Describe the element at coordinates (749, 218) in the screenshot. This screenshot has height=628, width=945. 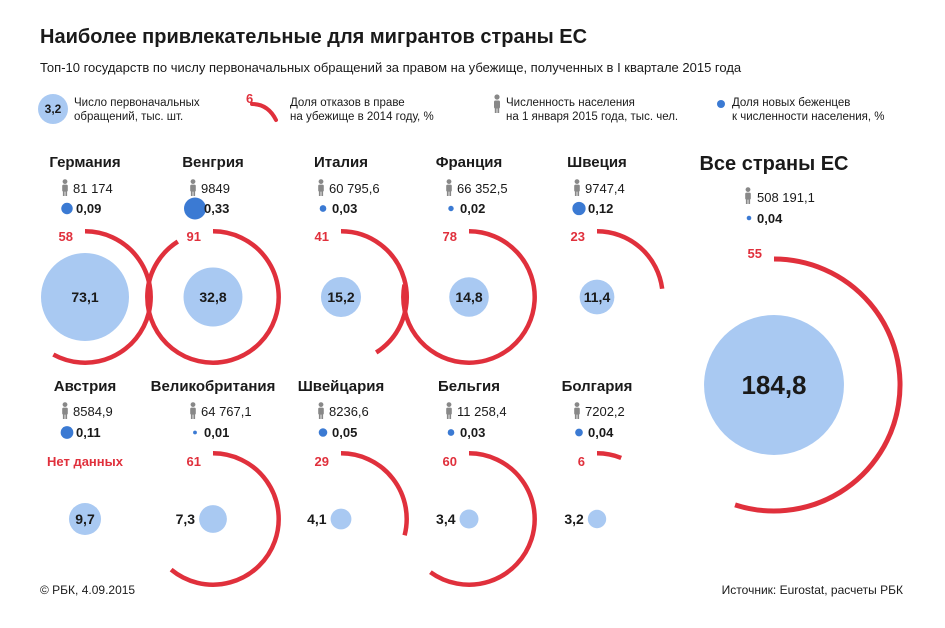
I see `total-refugee-share-dot` at that location.